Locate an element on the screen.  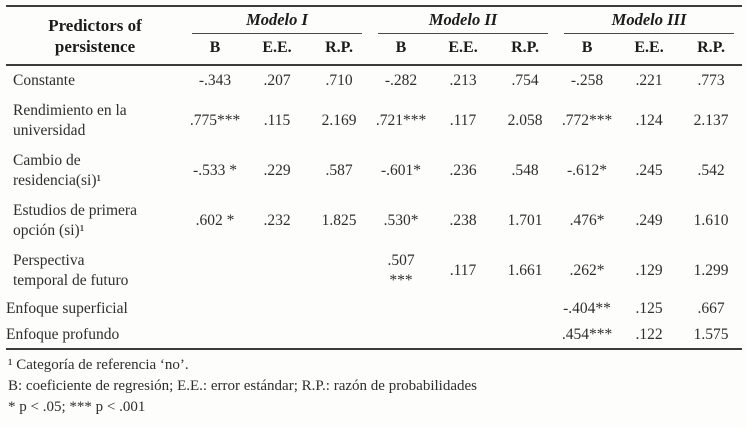
stat-value: .232 is located at coordinates (277, 220).